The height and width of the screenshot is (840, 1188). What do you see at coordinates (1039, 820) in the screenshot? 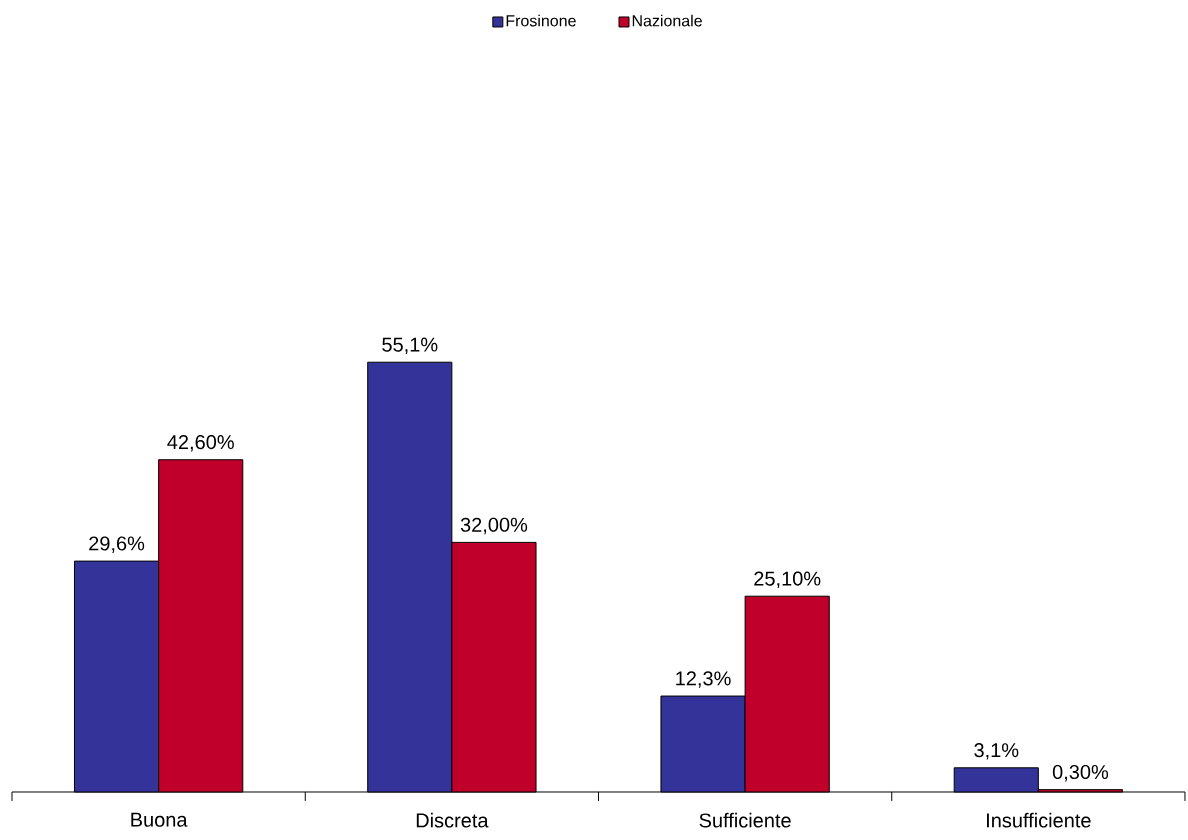
I see `x-tick-label: Insufficiente` at bounding box center [1039, 820].